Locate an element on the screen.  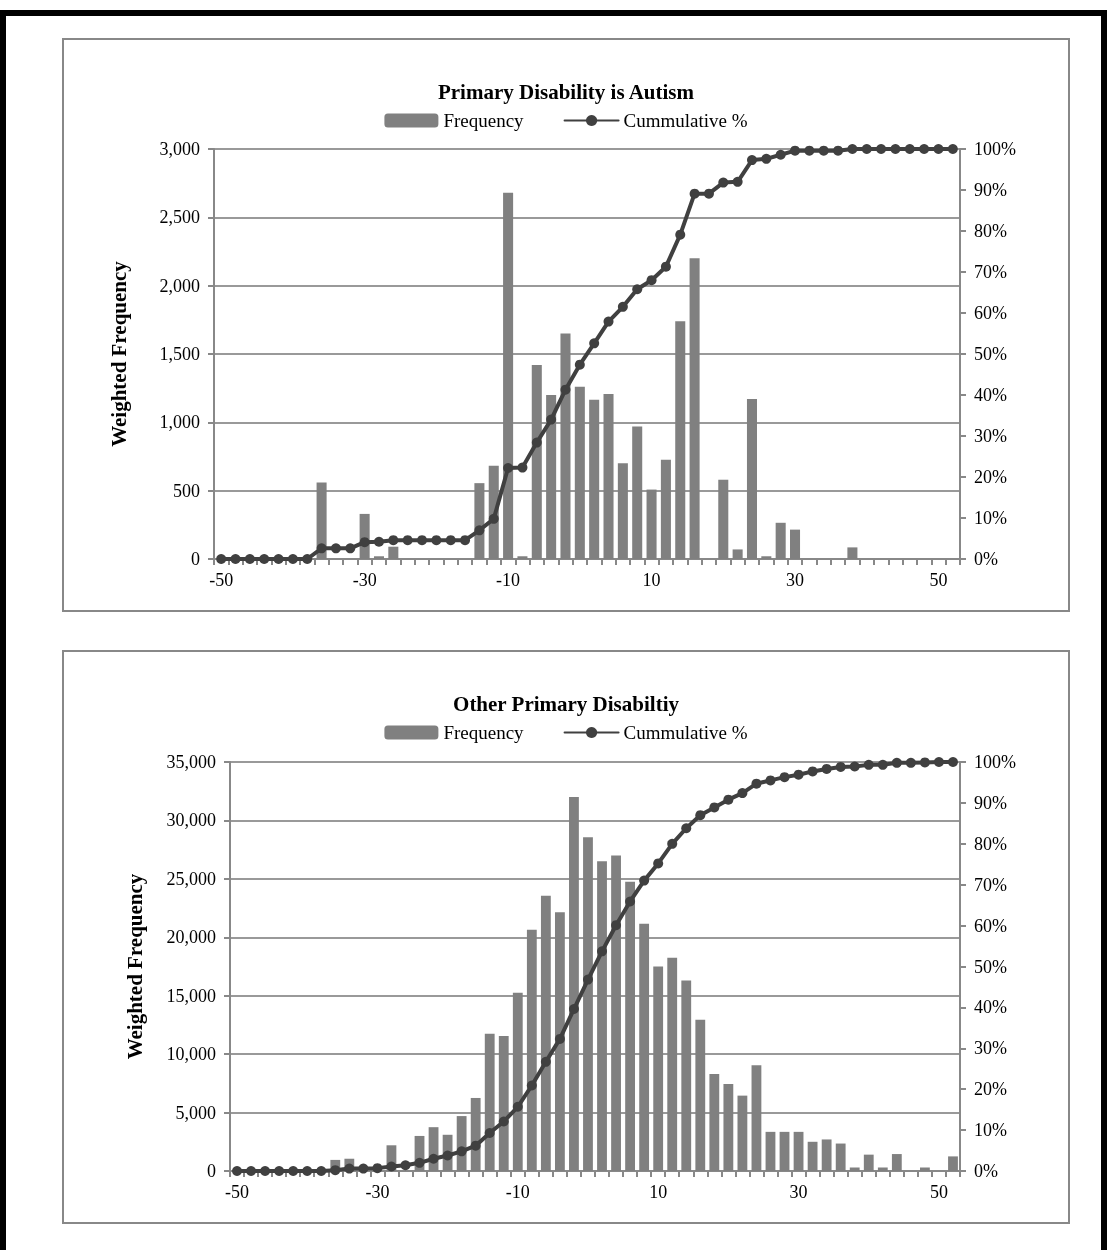
y2-tick-label: 40% is located at coordinates (990, 395).